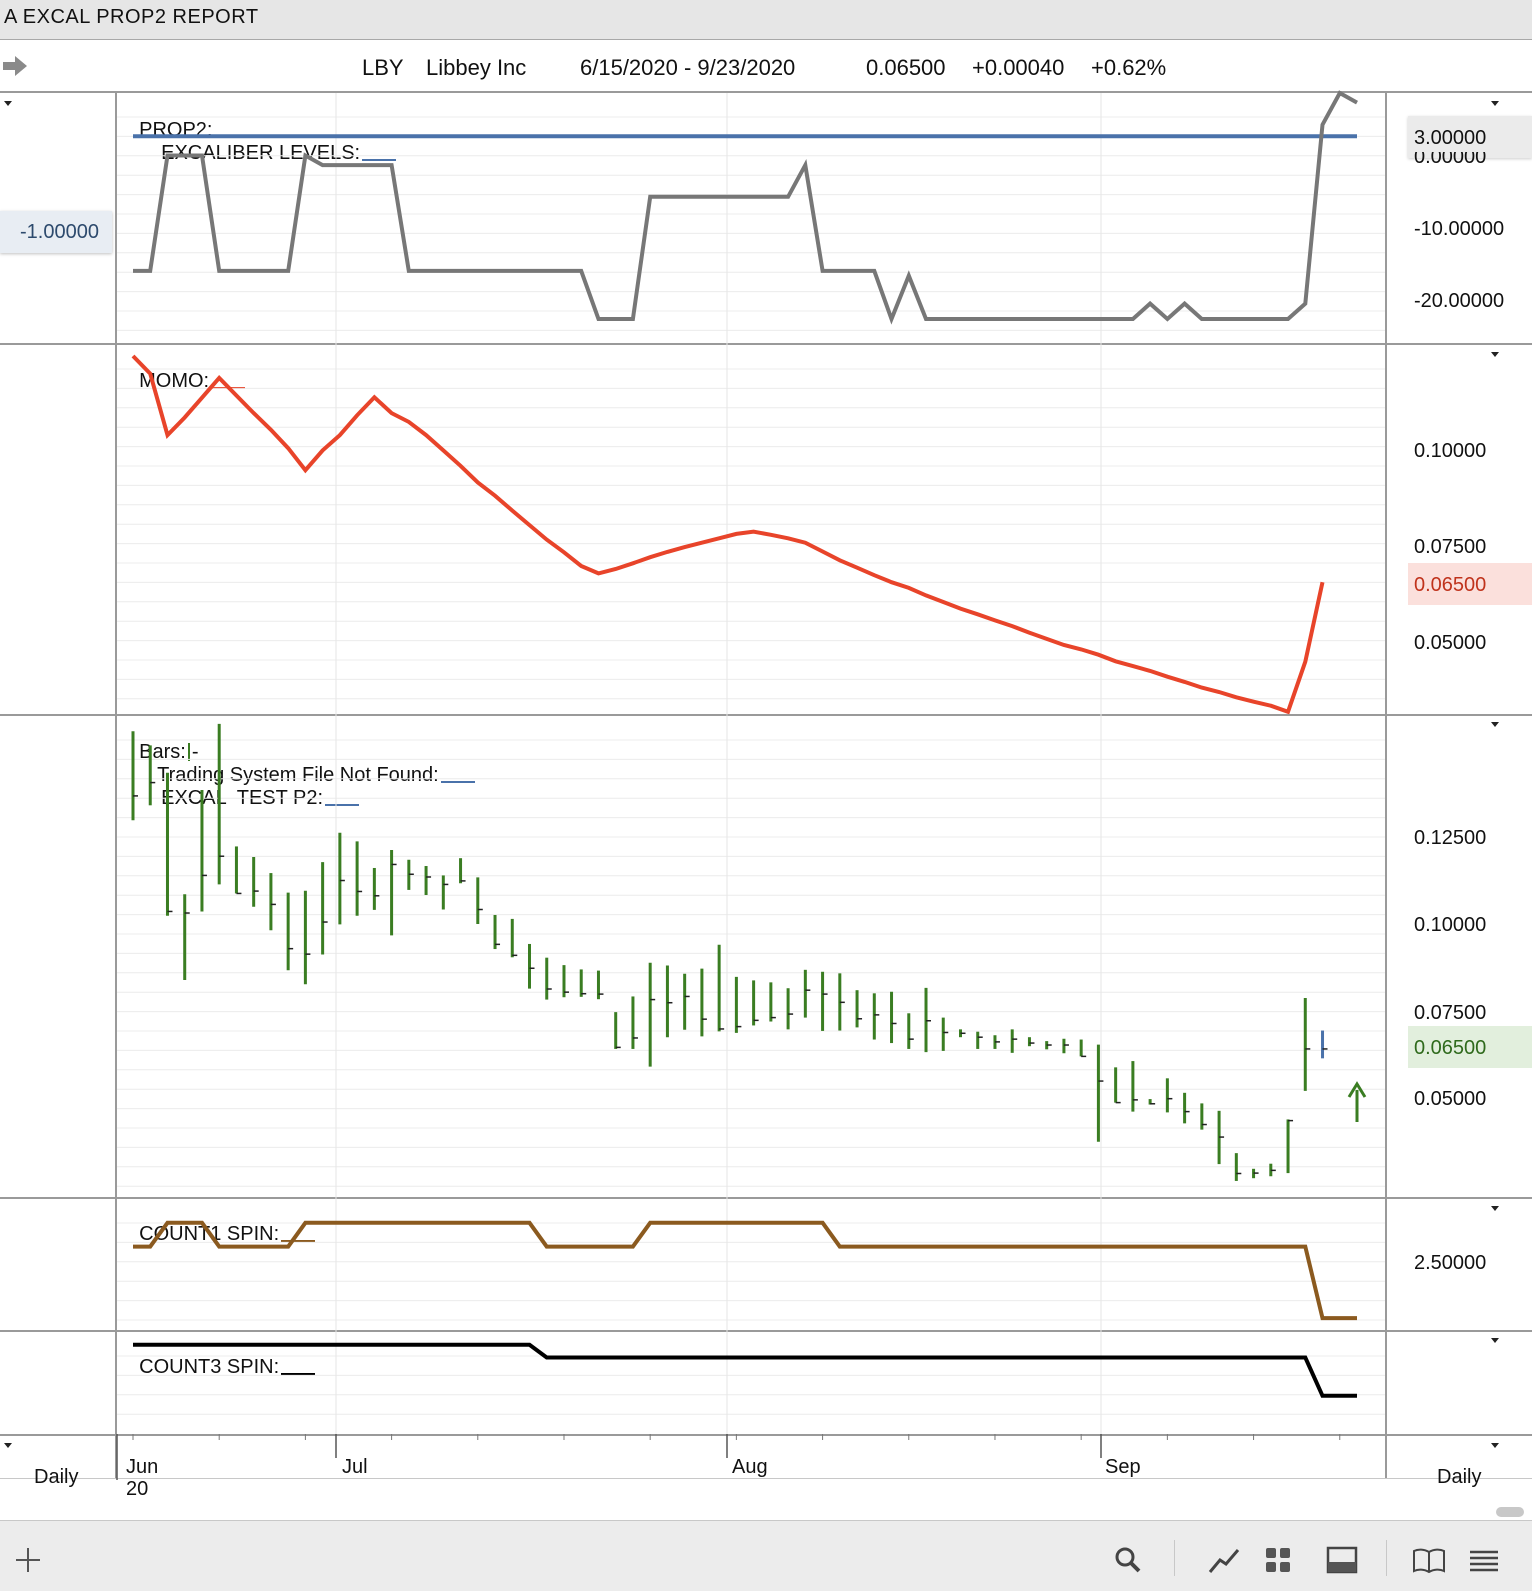 This screenshot has width=1532, height=1591. I want to click on count1-label: COUNT1 SPIN:, so click(209, 1234).